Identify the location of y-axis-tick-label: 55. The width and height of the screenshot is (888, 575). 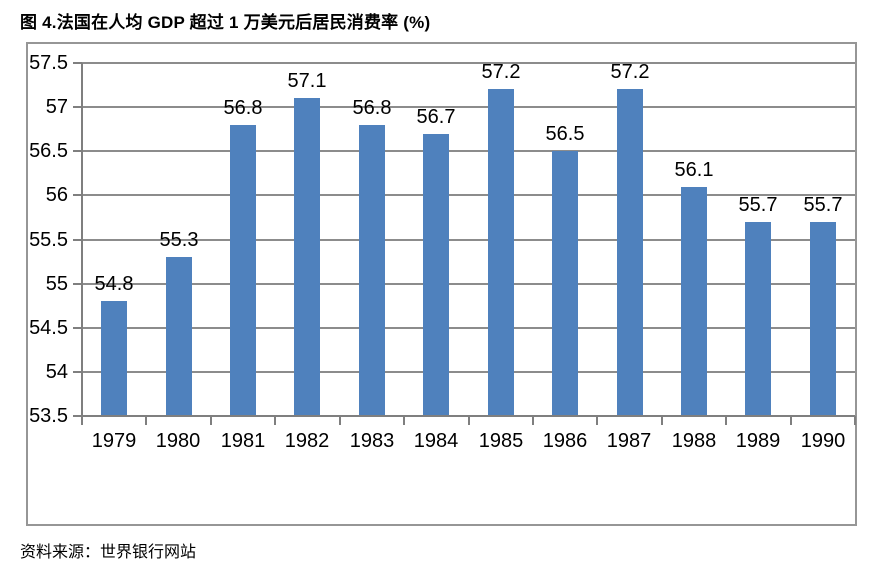
(56, 283).